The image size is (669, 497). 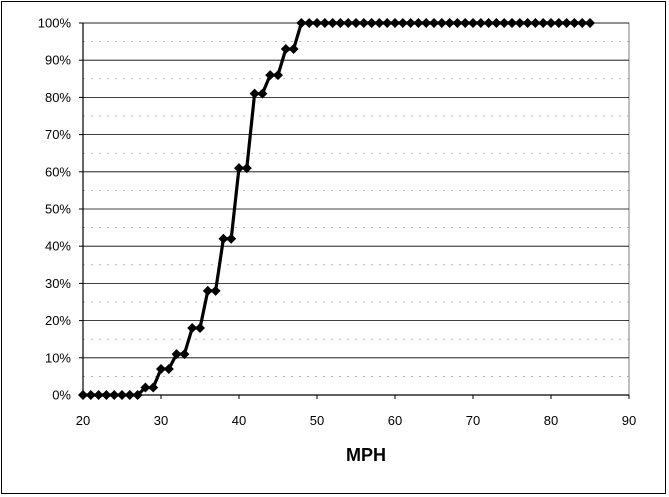 What do you see at coordinates (58, 97) in the screenshot?
I see `y-tick-label: 80%` at bounding box center [58, 97].